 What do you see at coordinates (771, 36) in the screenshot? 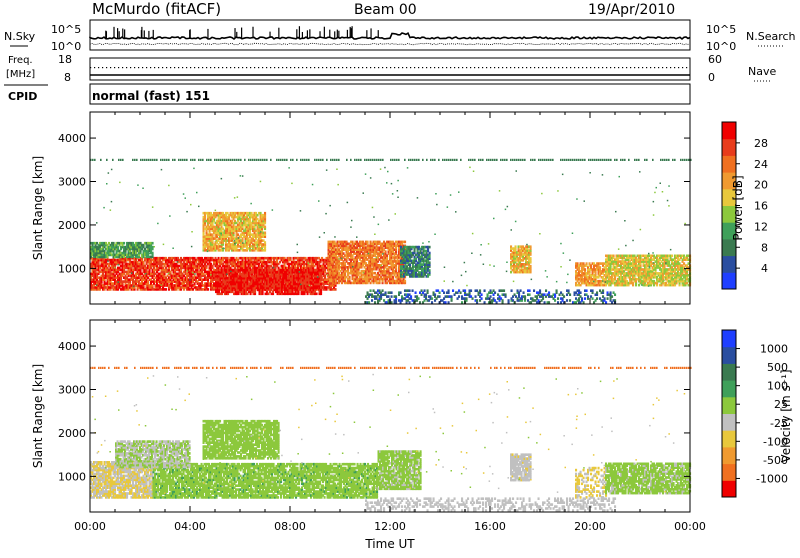
I see `noise-right-label: N.Search` at bounding box center [771, 36].